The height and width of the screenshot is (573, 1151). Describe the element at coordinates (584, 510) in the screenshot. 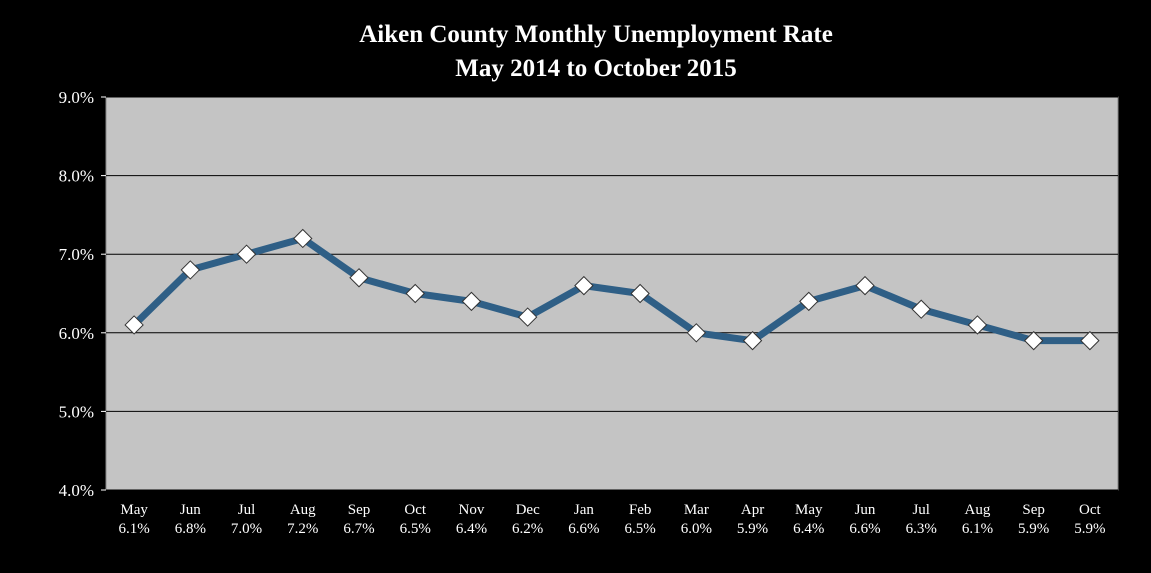

I see `x-tick-label: Jan` at that location.